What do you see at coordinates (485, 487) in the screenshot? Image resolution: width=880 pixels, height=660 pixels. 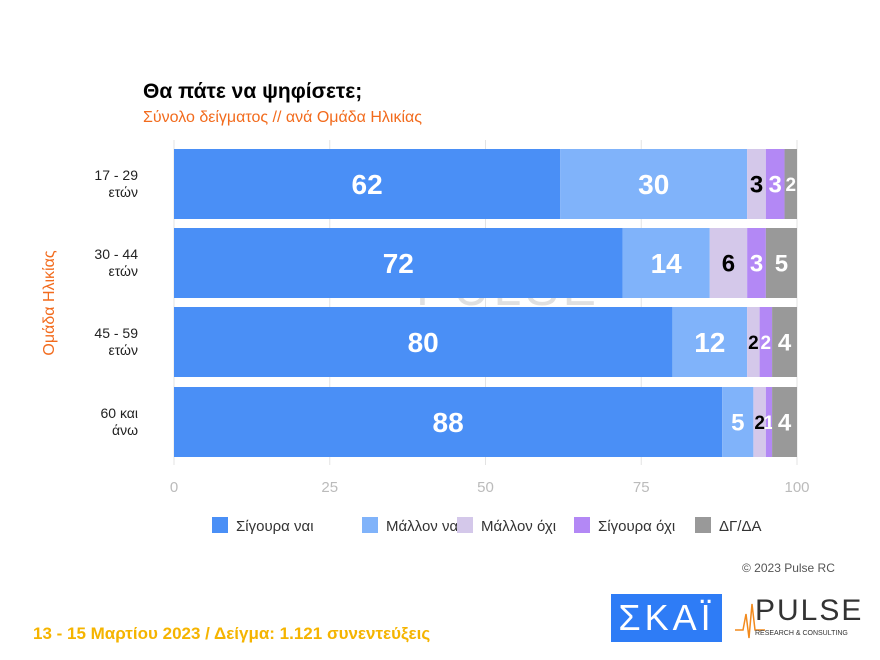 I see `x-tick-label: 50` at bounding box center [485, 487].